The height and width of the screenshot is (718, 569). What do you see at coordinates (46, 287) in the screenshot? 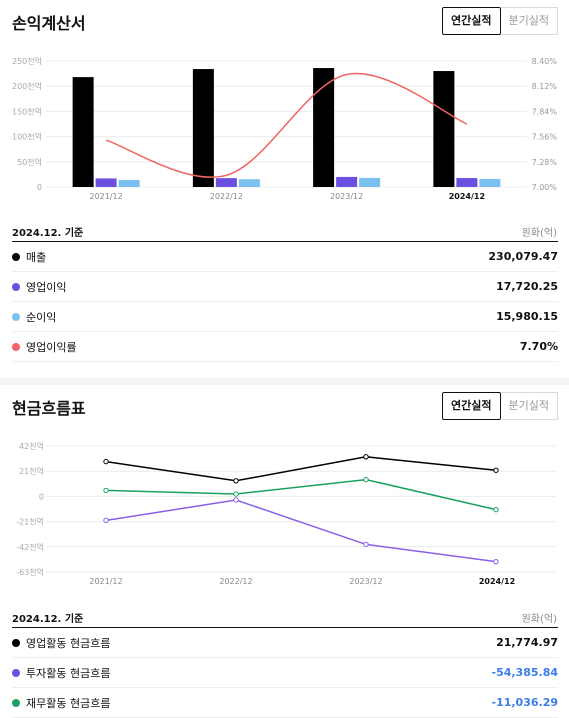
I see `income-row-label-text: 영업이익` at bounding box center [46, 287].